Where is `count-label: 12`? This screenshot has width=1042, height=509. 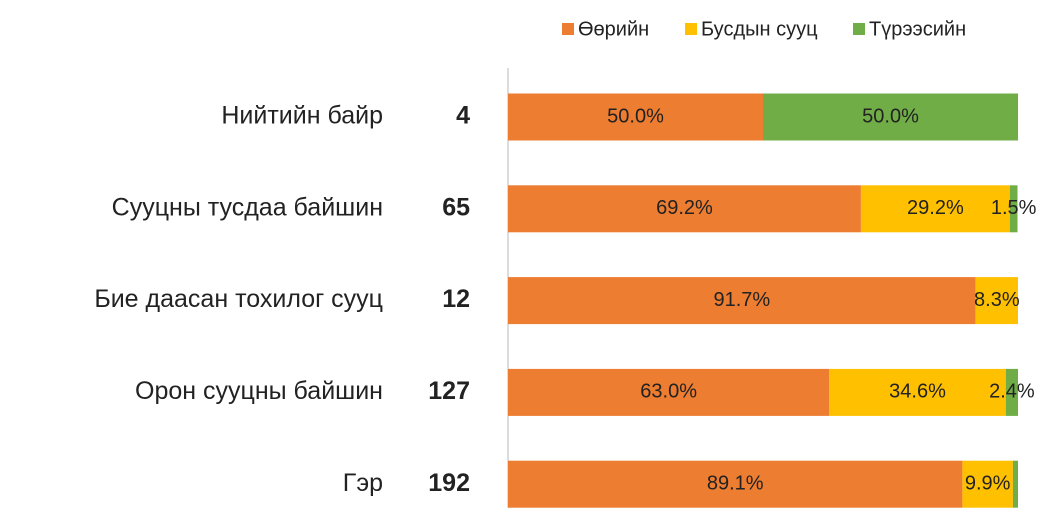 count-label: 12 is located at coordinates (456, 299).